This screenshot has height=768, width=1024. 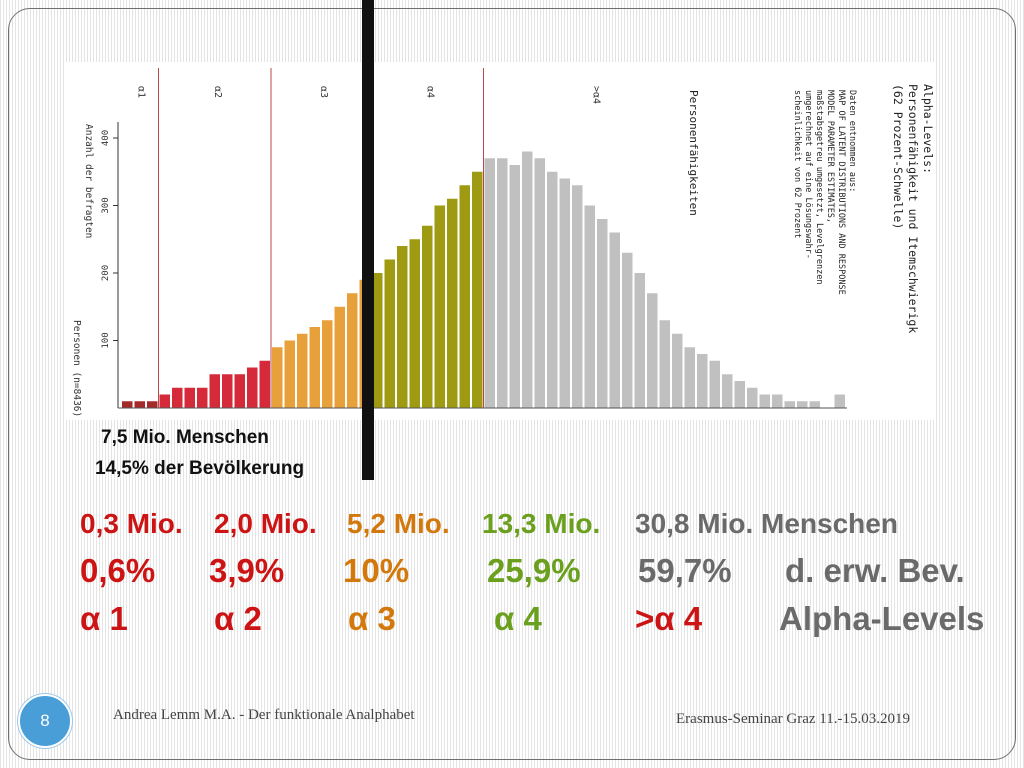 What do you see at coordinates (913, 208) in the screenshot?
I see `chart-title-line: Personenfähigkeit und Itemschwierigk` at bounding box center [913, 208].